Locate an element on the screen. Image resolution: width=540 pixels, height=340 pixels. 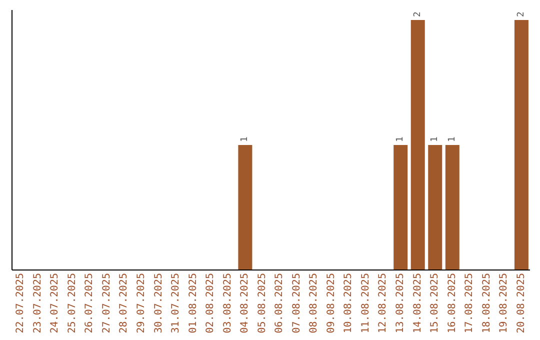
x-tick-label: 12.08.2025 is located at coordinates (383, 303).